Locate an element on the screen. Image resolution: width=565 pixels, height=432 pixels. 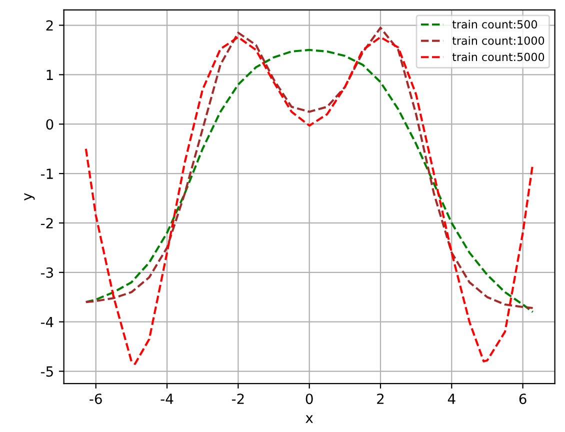
x-tick-label: 0 is located at coordinates (309, 399).